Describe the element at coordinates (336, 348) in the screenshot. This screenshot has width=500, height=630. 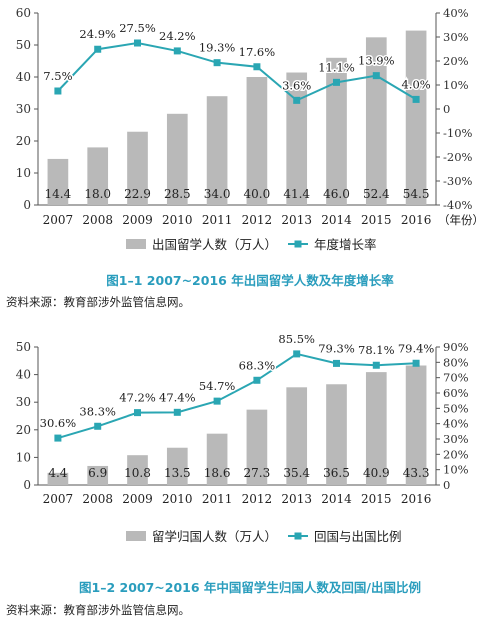
I see `line-value-label: 79.3%` at that location.